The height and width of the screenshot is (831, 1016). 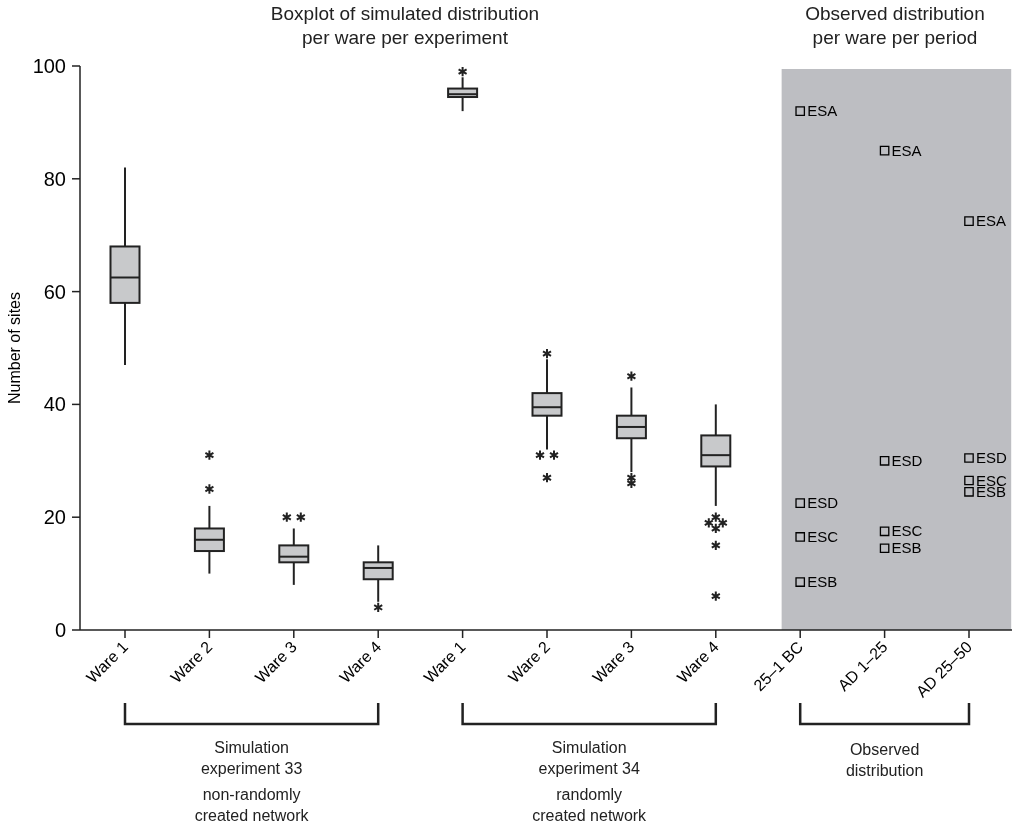 What do you see at coordinates (590, 805) in the screenshot?
I see `text: randomly created network` at bounding box center [590, 805].